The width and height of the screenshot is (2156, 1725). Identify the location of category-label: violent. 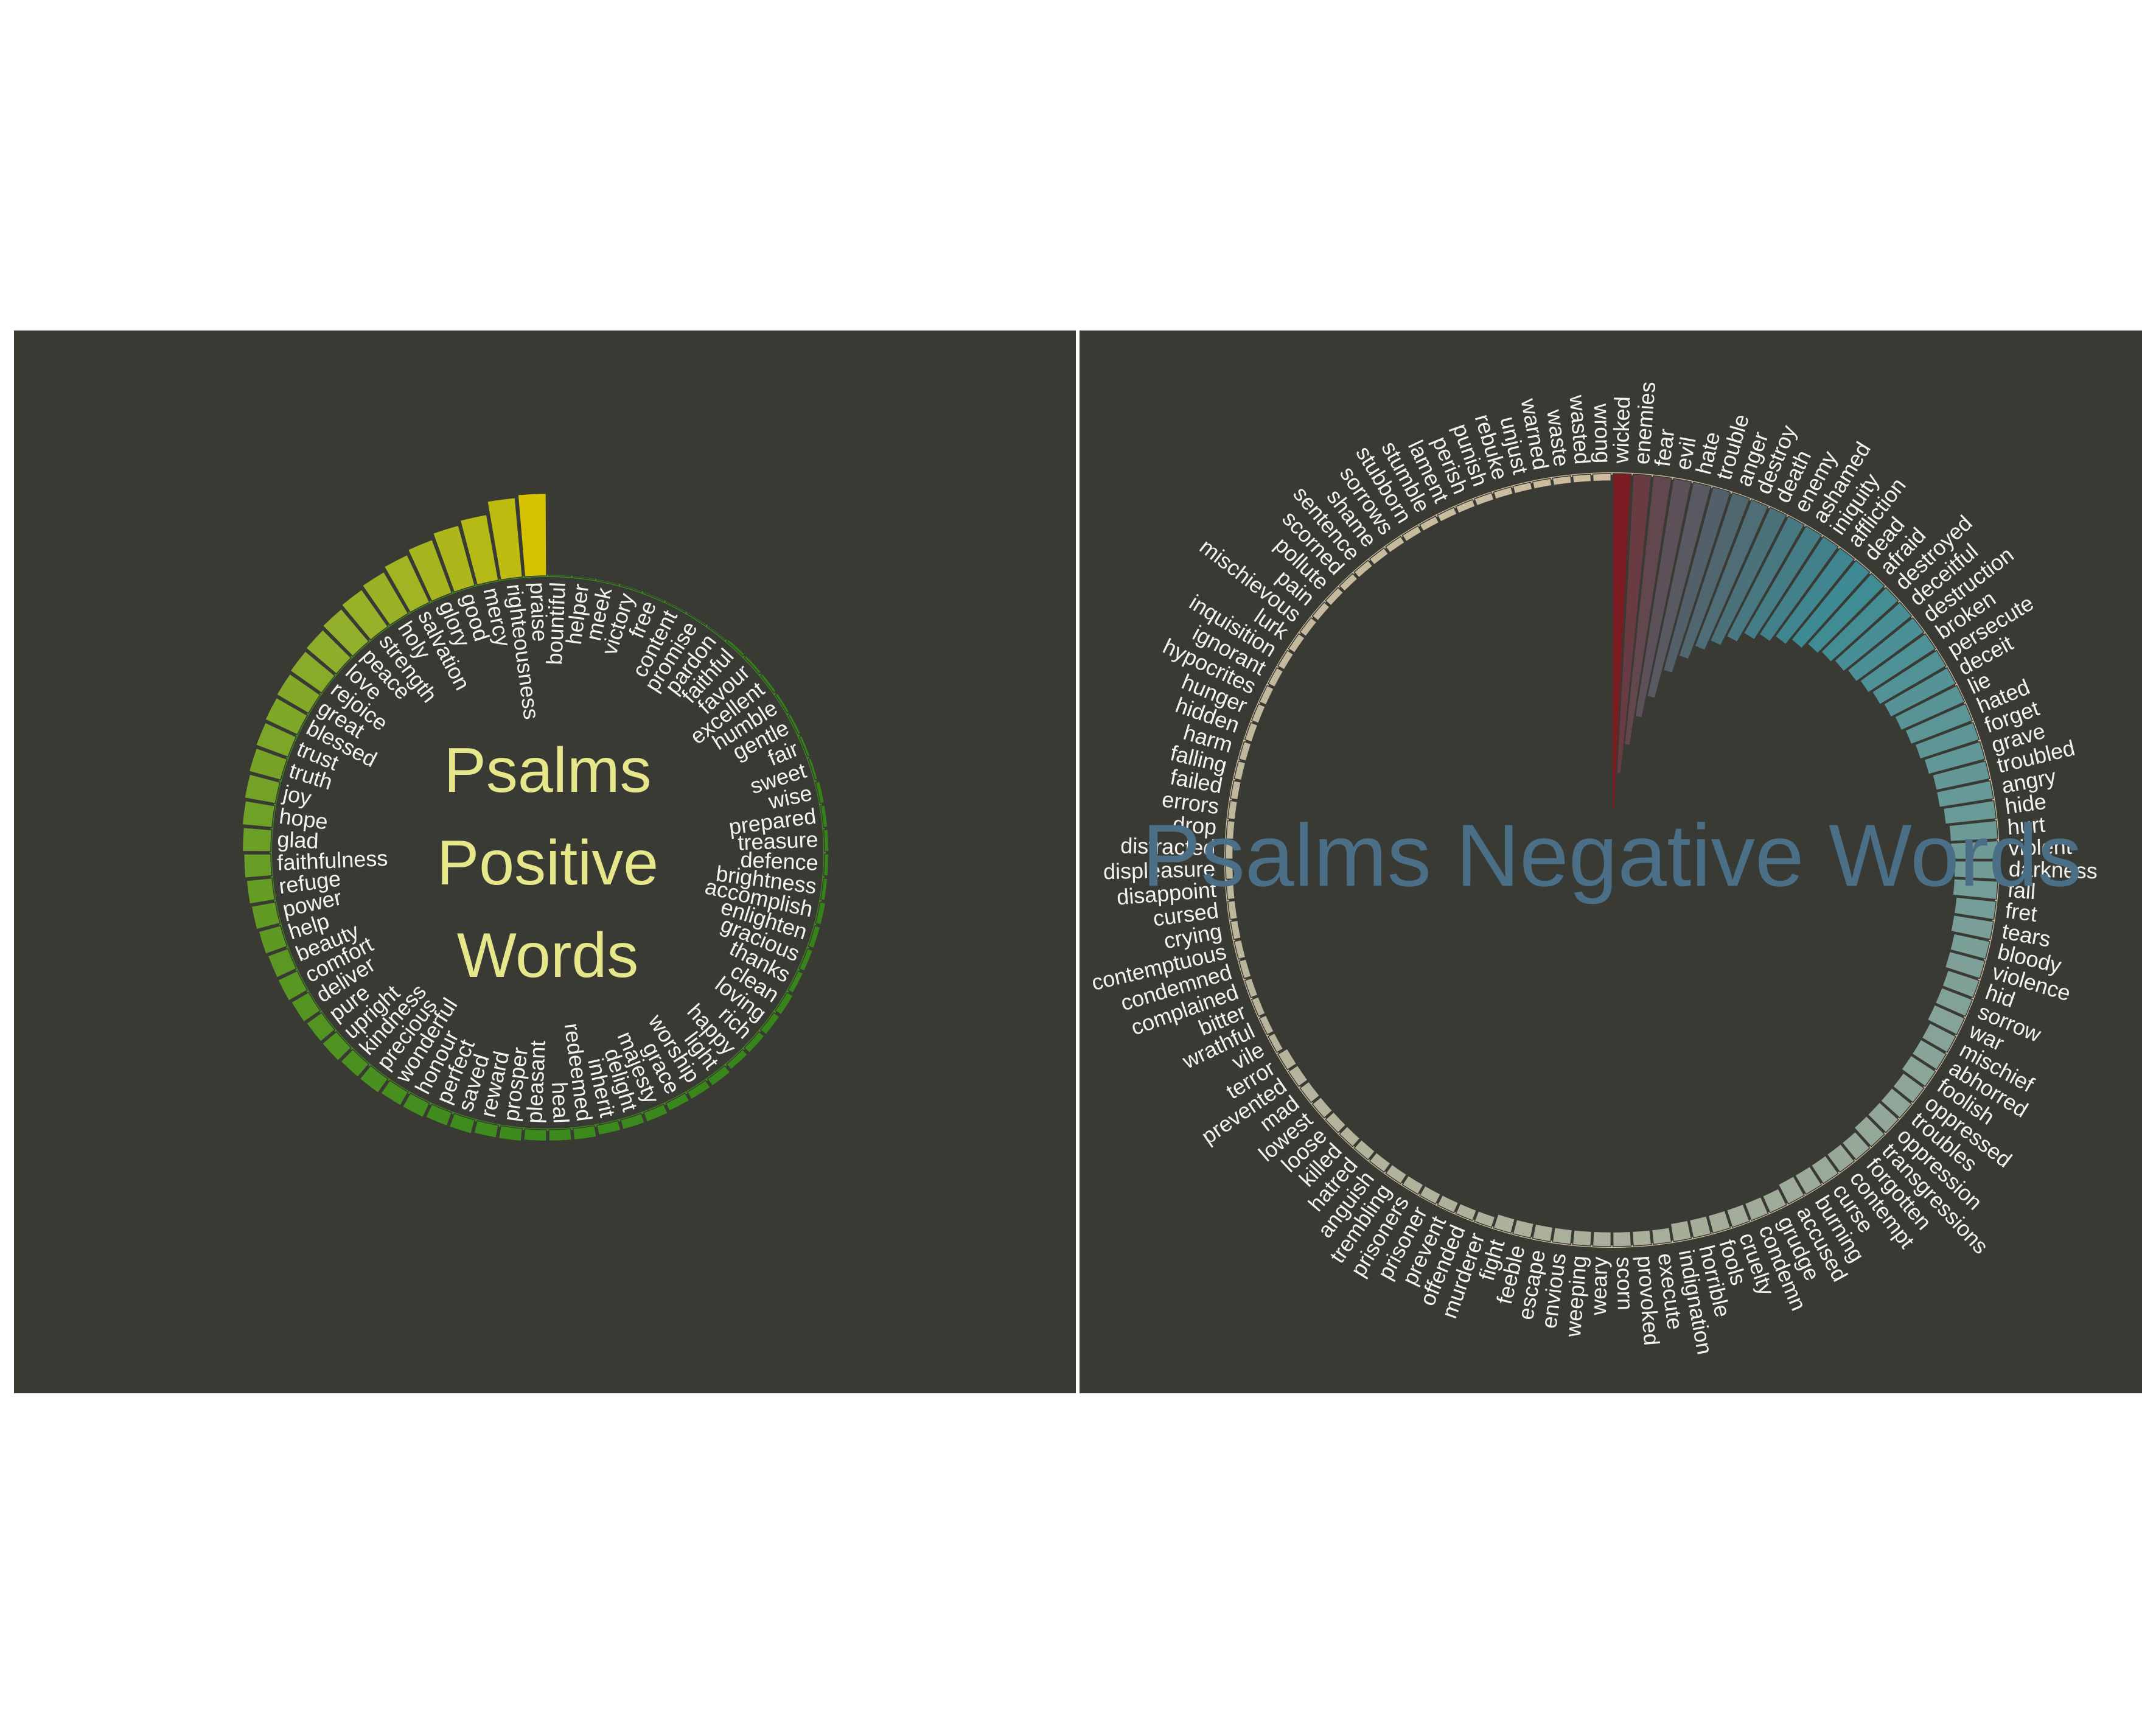
(2040, 847).